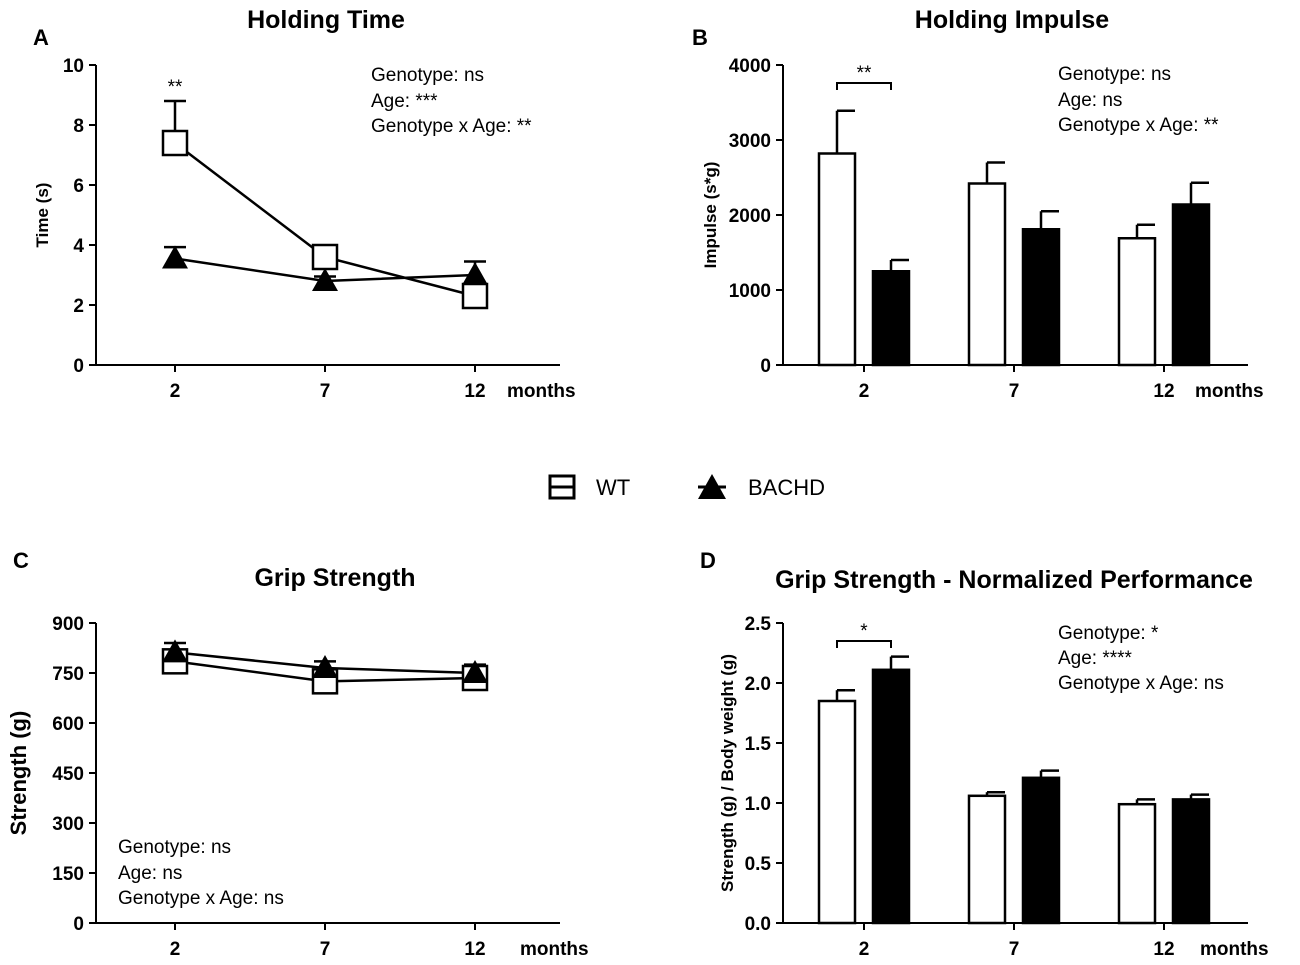  I want to click on y-axis-label: Time (s), so click(42, 215).